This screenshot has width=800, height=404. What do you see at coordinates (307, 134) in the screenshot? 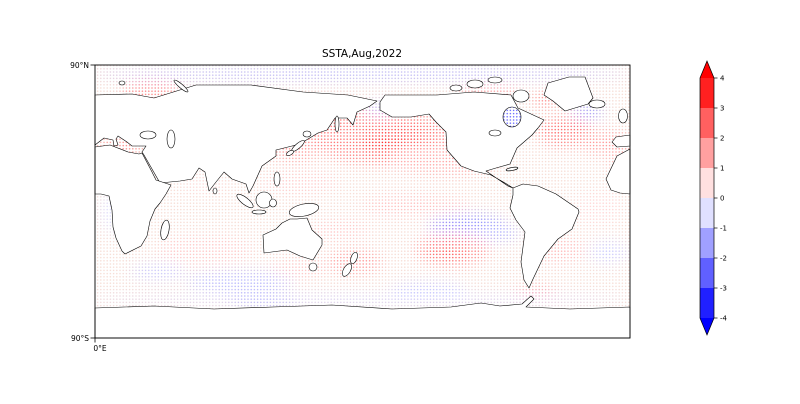
I see `hokkaido-island` at bounding box center [307, 134].